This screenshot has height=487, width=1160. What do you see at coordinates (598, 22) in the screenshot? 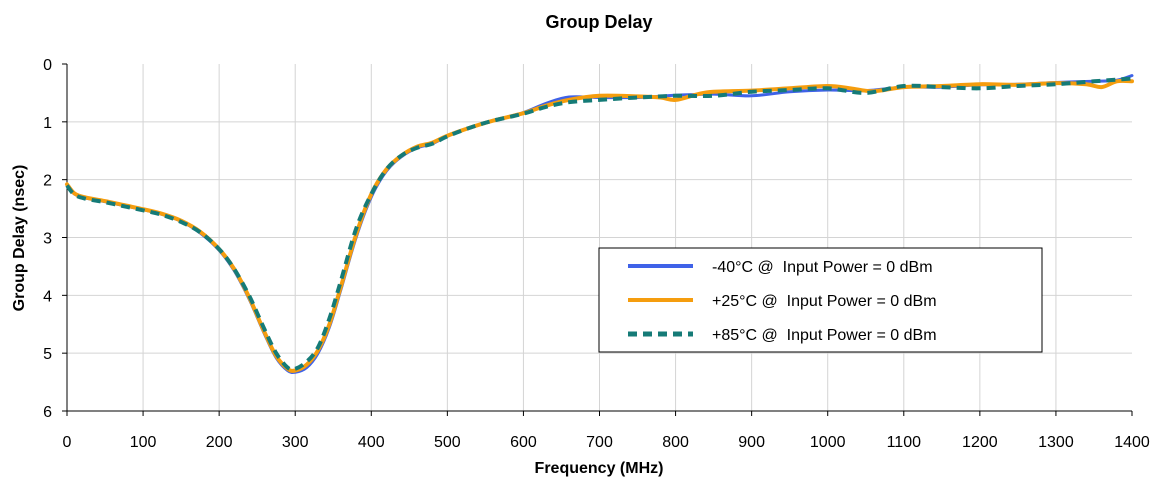
I see `chart-title: Group Delay` at bounding box center [598, 22].